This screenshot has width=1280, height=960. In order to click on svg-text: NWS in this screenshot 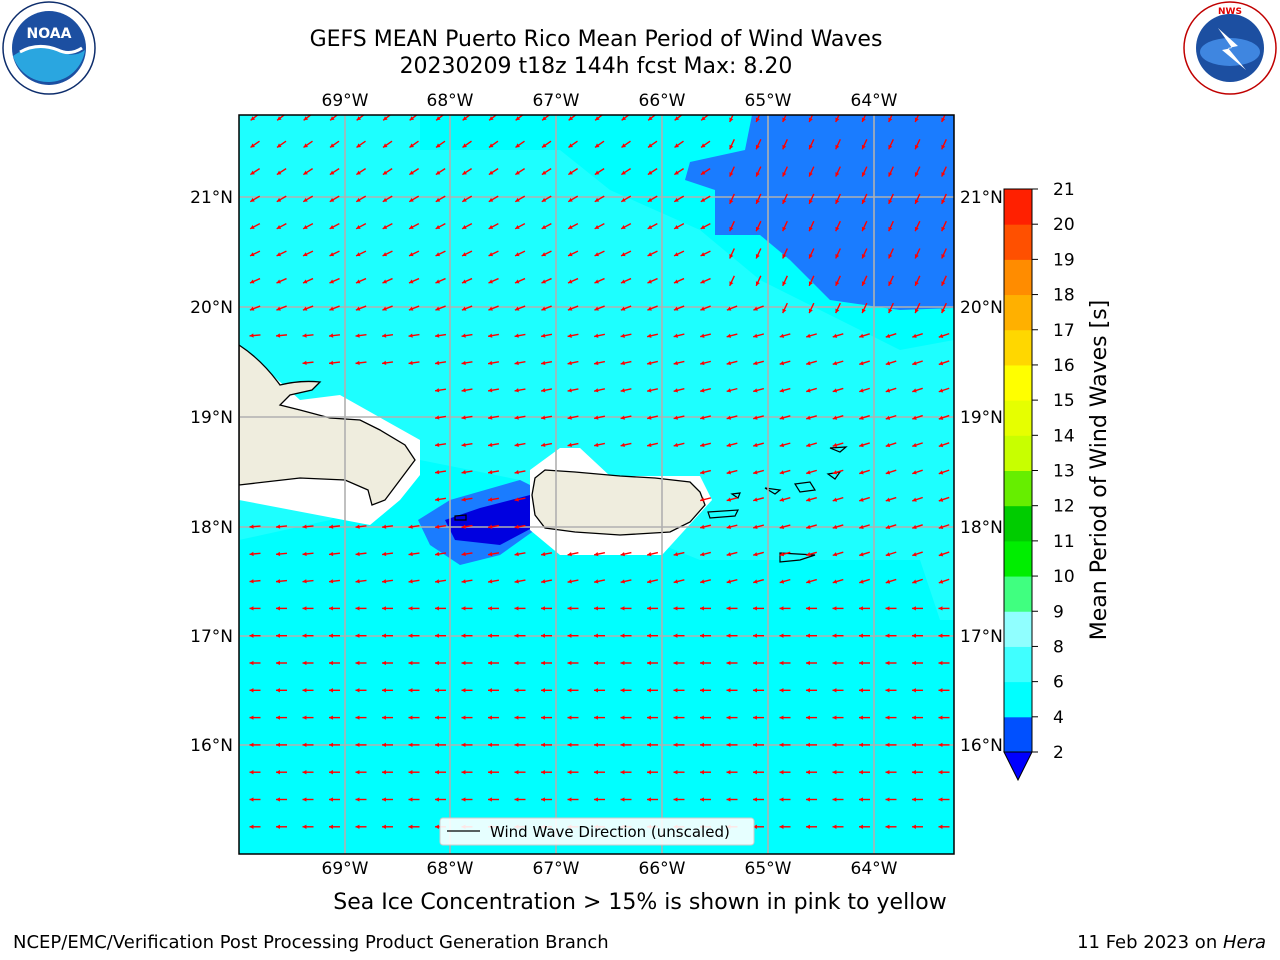, I will do `click(1230, 12)`.